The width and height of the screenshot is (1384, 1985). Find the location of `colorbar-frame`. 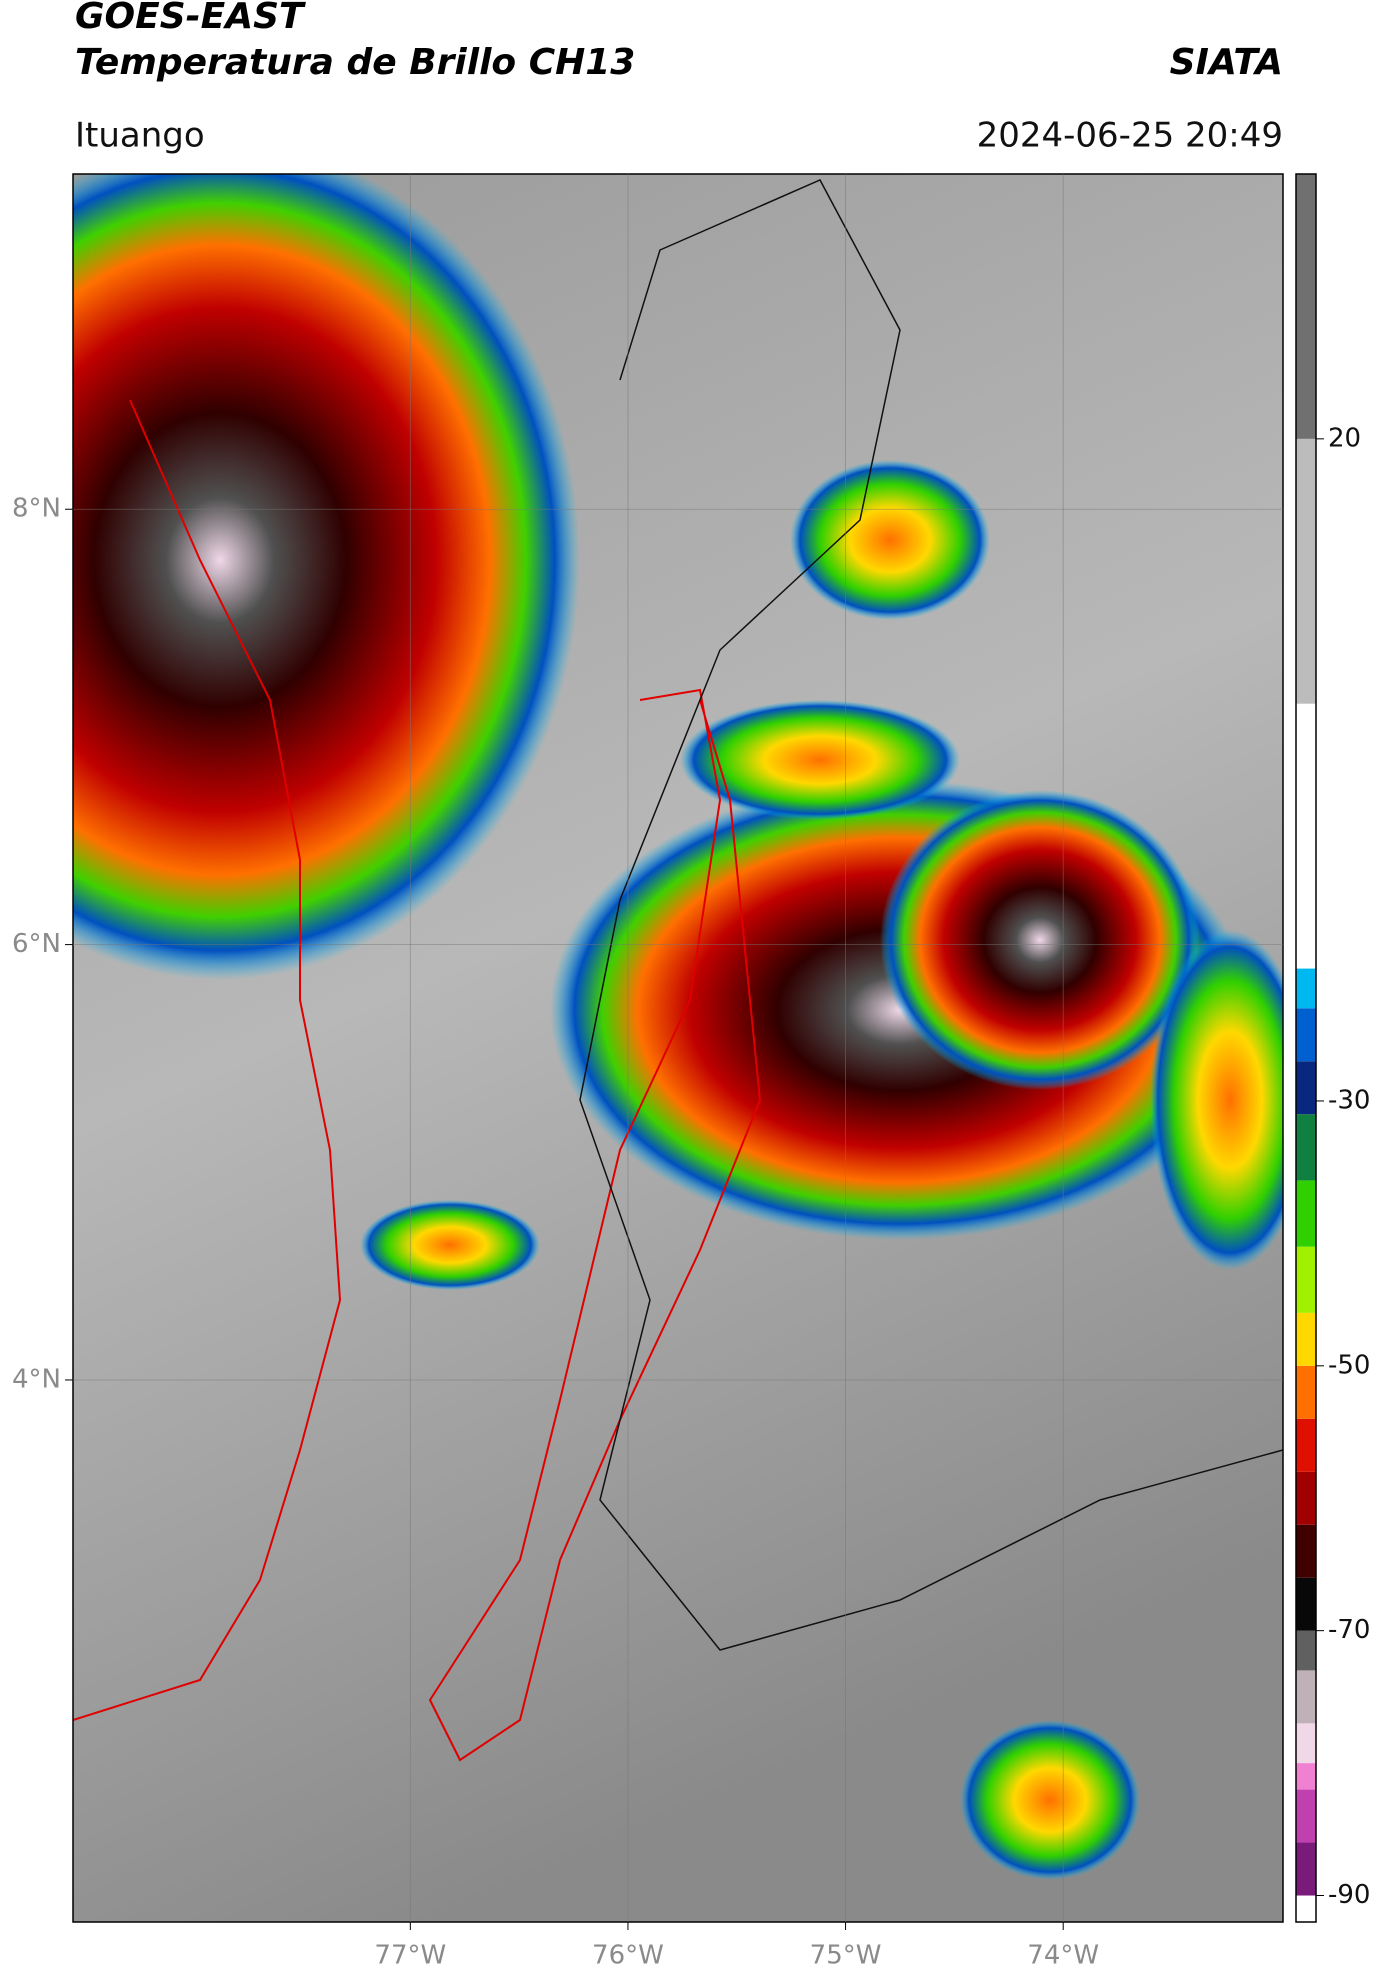

colorbar-frame is located at coordinates (1306, 1048).